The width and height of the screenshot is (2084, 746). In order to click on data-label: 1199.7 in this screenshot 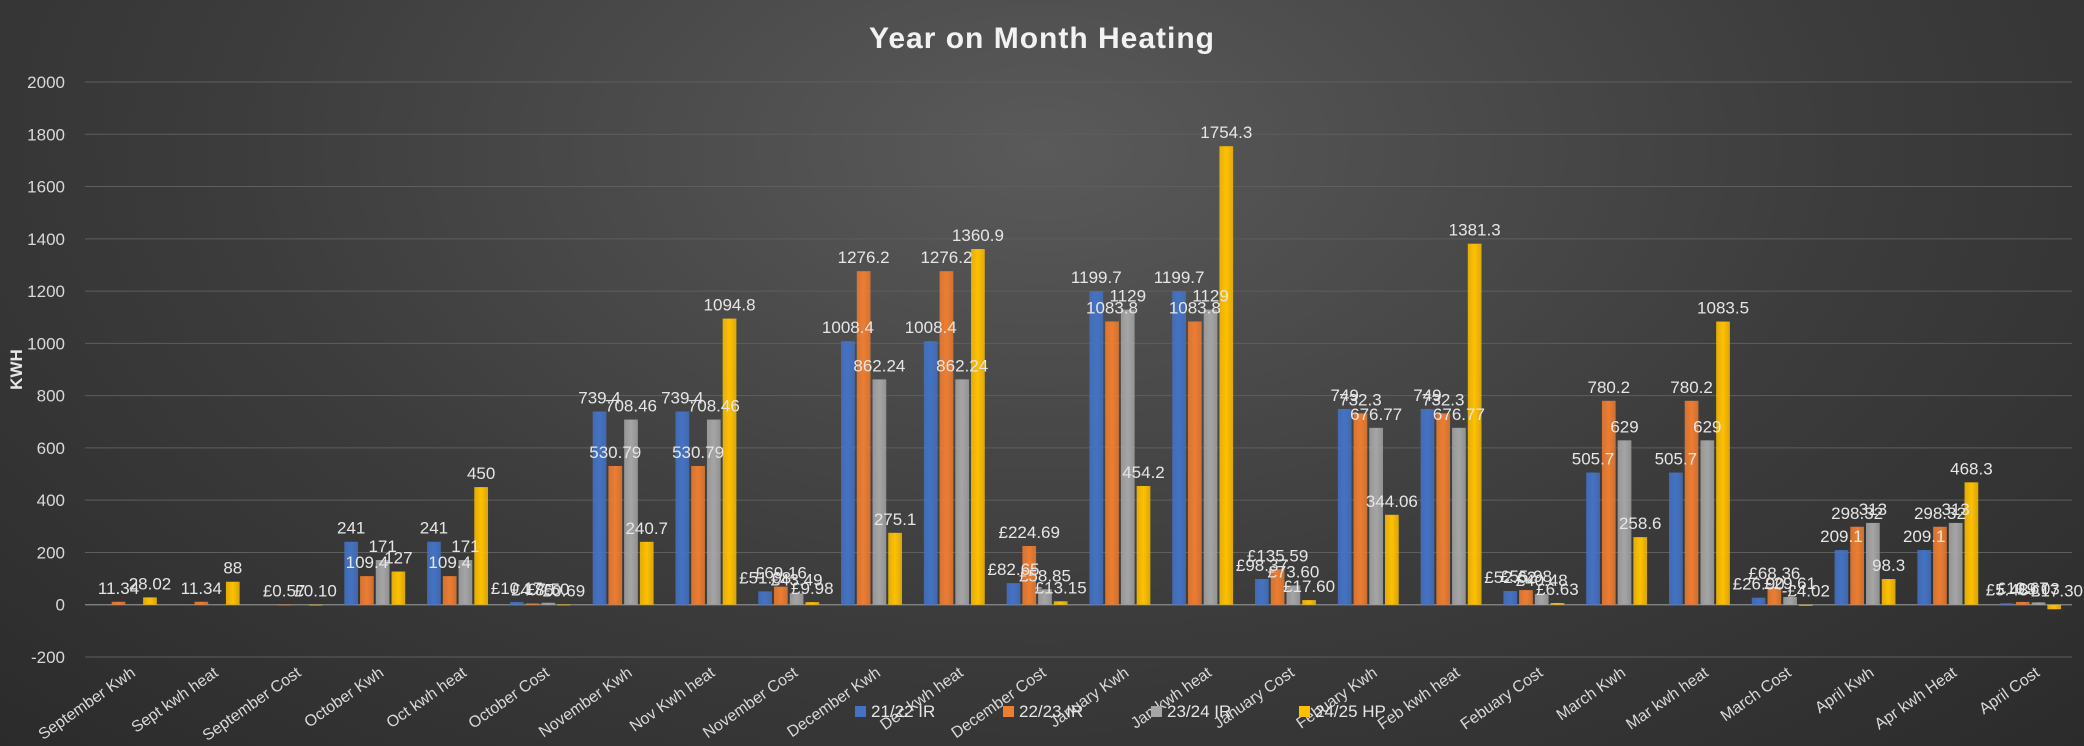, I will do `click(1096, 277)`.